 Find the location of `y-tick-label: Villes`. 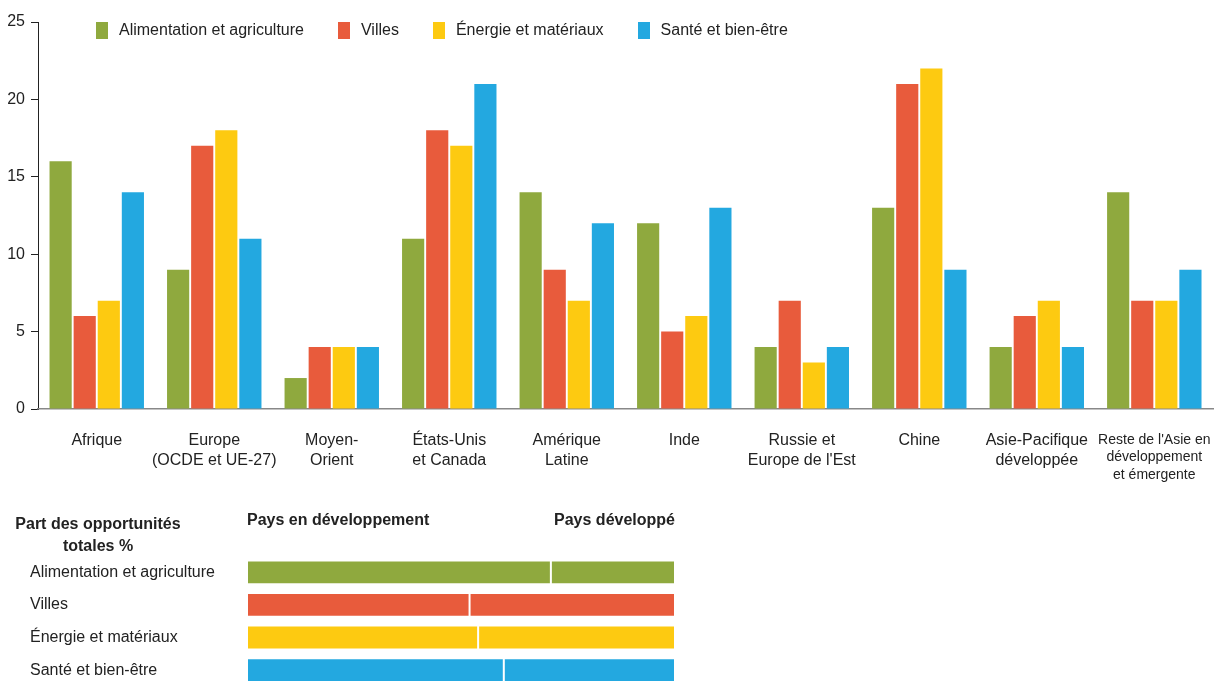

y-tick-label: Villes is located at coordinates (49, 604).